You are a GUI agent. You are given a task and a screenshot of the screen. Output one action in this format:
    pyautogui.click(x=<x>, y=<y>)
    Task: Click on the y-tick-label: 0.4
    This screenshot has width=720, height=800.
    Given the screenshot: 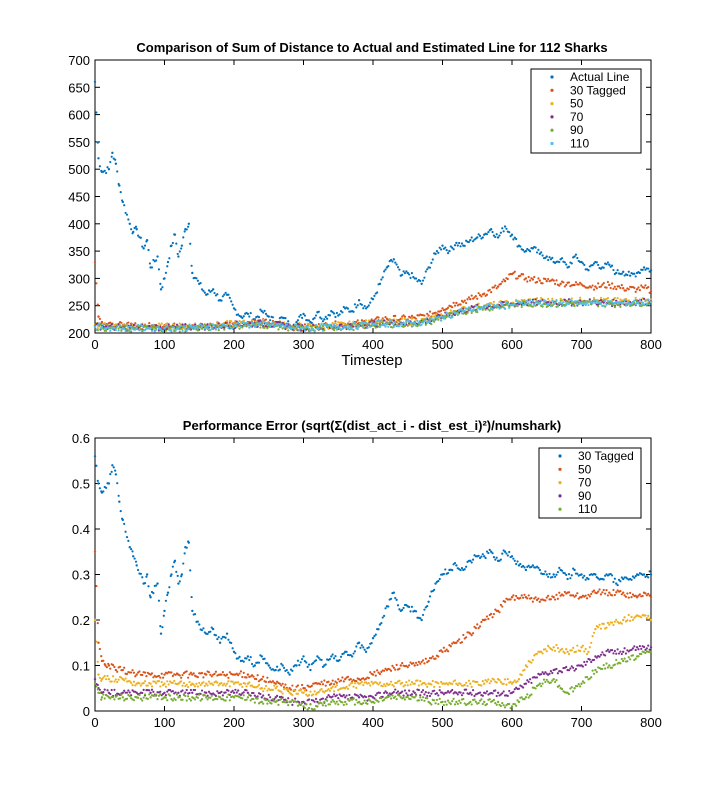 What is the action you would take?
    pyautogui.click(x=81, y=529)
    